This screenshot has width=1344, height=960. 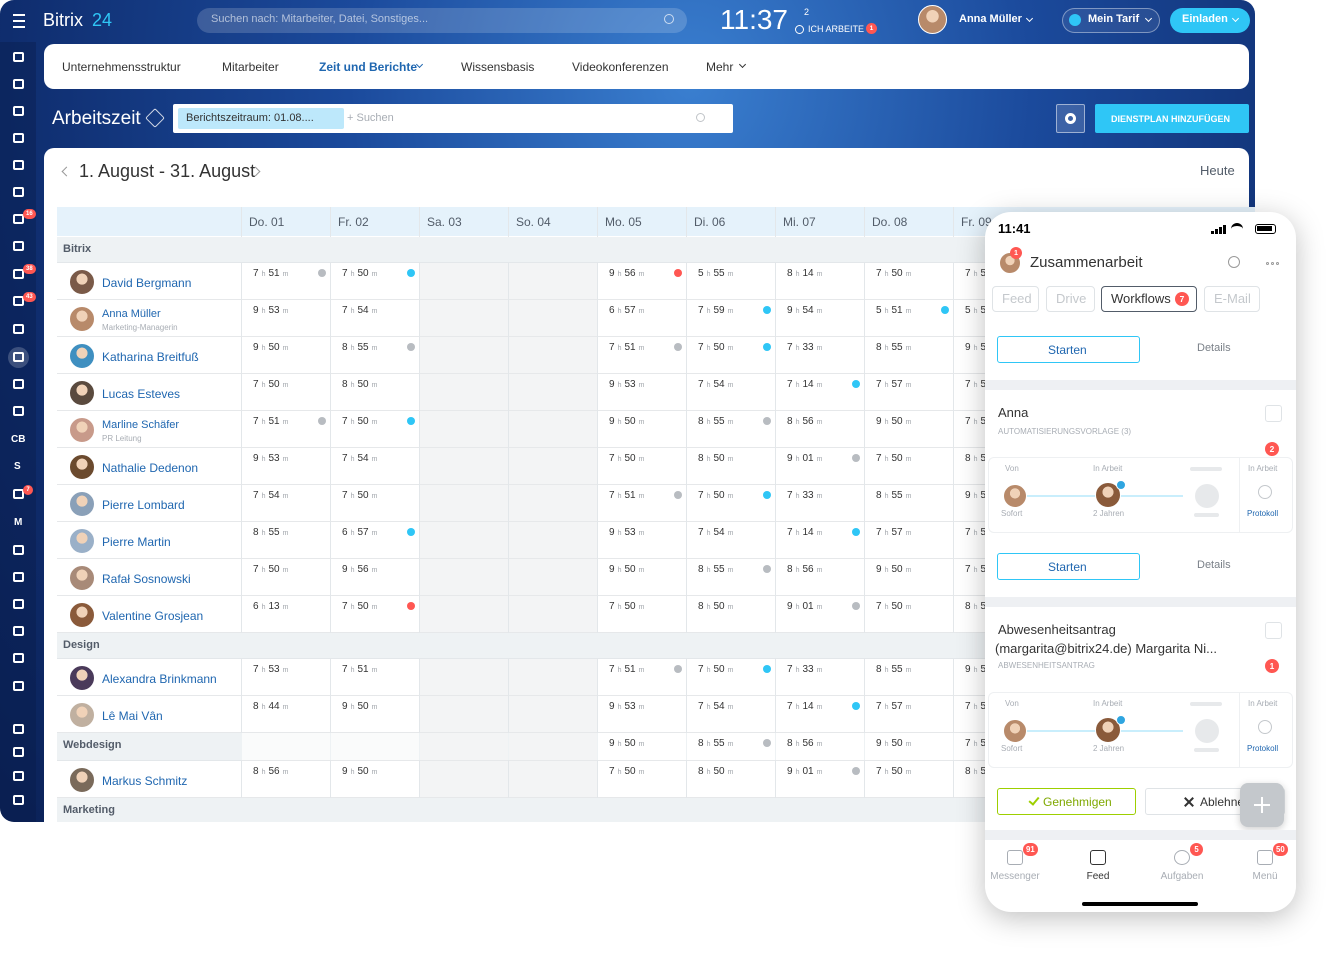 I want to click on employee-name: Pierre Lombard, so click(x=143, y=505).